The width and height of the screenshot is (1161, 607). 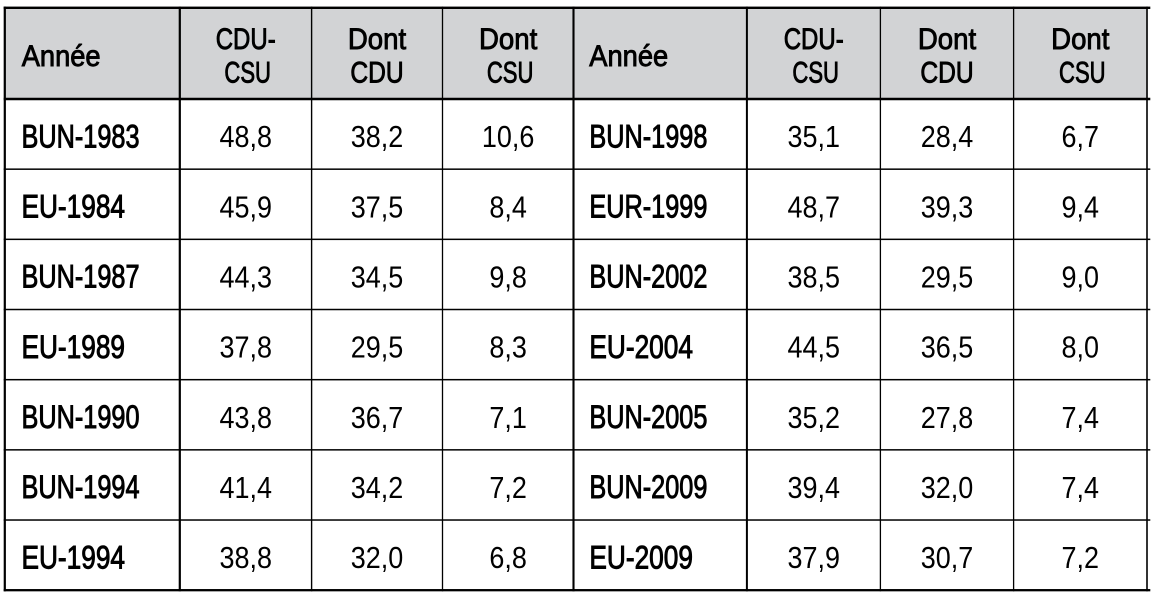 I want to click on svg-text: EU-1994, so click(x=74, y=558).